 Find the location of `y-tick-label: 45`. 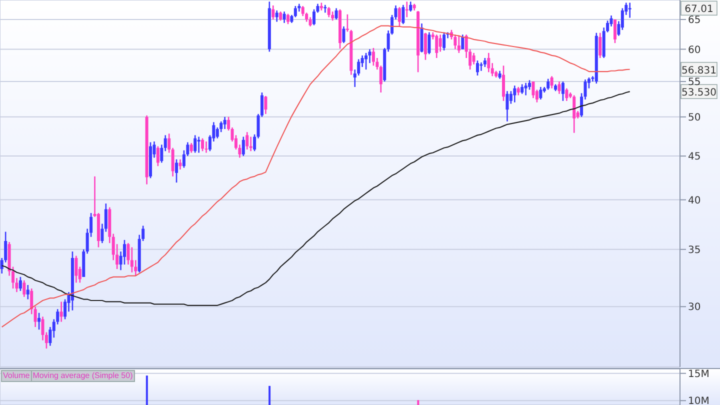

y-tick-label: 45 is located at coordinates (694, 157).